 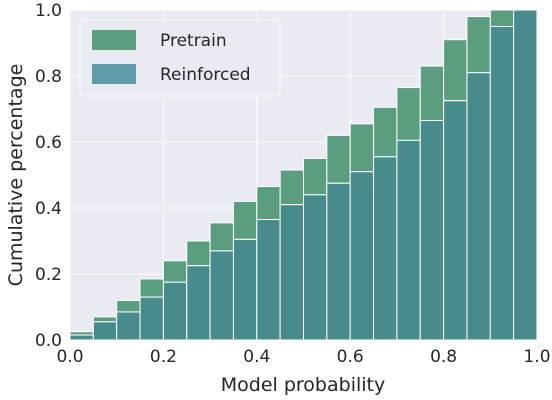 What do you see at coordinates (48, 176) in the screenshot?
I see `y-tick-labels: 0.0 0.2 0.4 0.6 0.8 1.0` at bounding box center [48, 176].